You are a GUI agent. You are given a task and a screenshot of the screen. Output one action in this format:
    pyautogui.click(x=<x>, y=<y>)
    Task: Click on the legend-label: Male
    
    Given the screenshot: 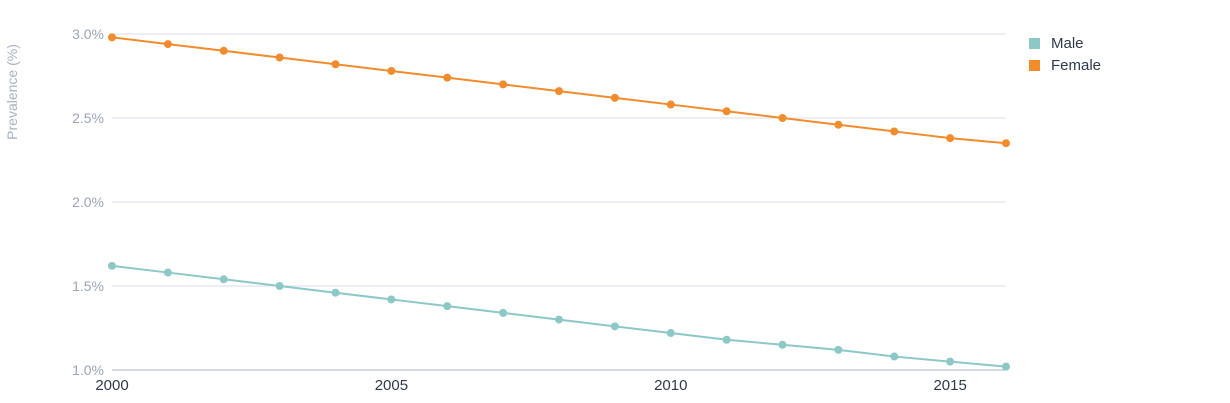 What is the action you would take?
    pyautogui.click(x=1067, y=43)
    